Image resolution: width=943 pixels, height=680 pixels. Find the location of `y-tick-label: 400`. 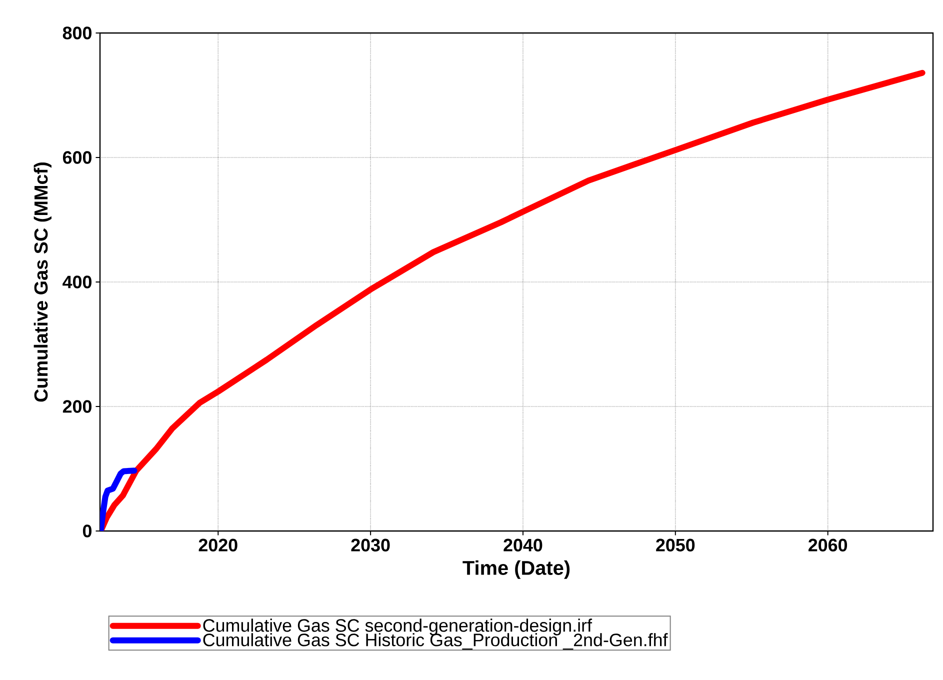

y-tick-label: 400 is located at coordinates (77, 282).